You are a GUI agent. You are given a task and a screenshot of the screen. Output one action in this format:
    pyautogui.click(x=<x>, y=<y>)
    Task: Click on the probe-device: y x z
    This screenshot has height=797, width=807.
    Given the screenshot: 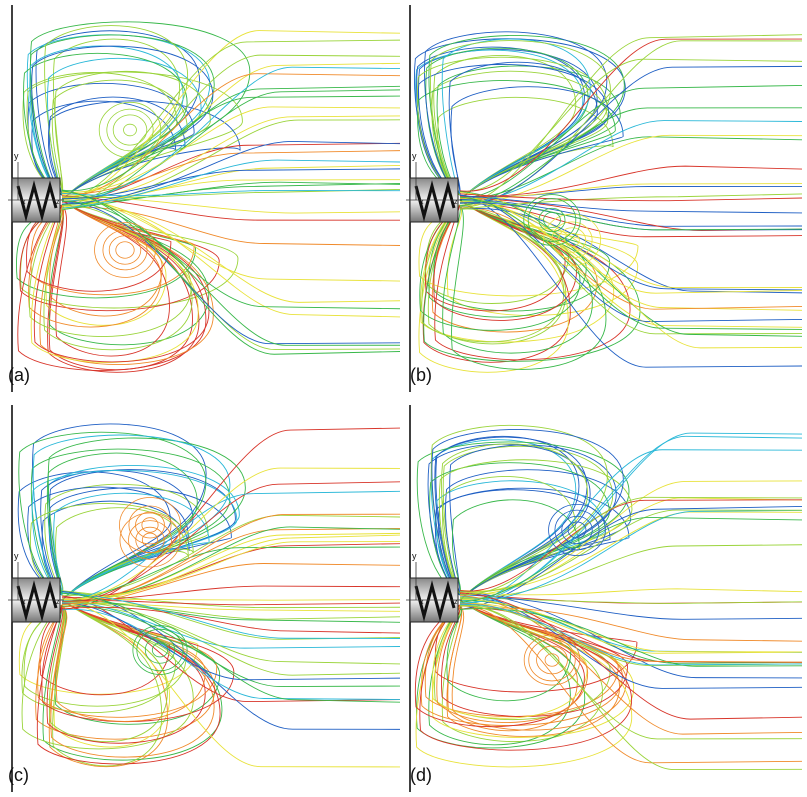 What is the action you would take?
    pyautogui.click(x=36, y=187)
    